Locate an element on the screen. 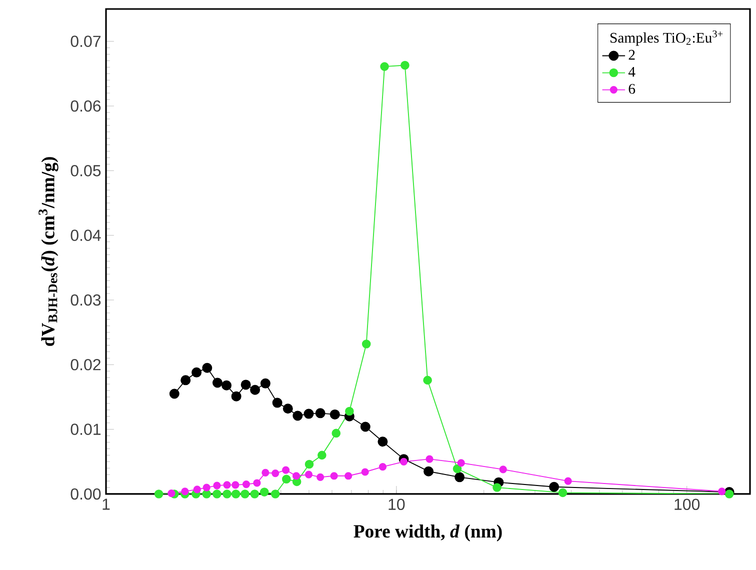 The height and width of the screenshot is (570, 756). y-tick-label: 0.01 is located at coordinates (85, 429).